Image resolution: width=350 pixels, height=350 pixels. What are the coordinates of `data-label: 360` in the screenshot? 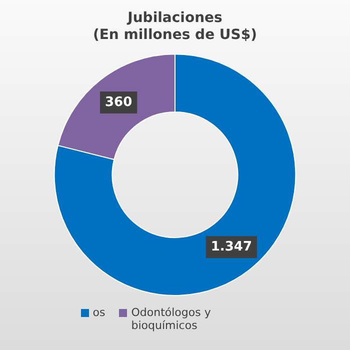 It's located at (118, 102).